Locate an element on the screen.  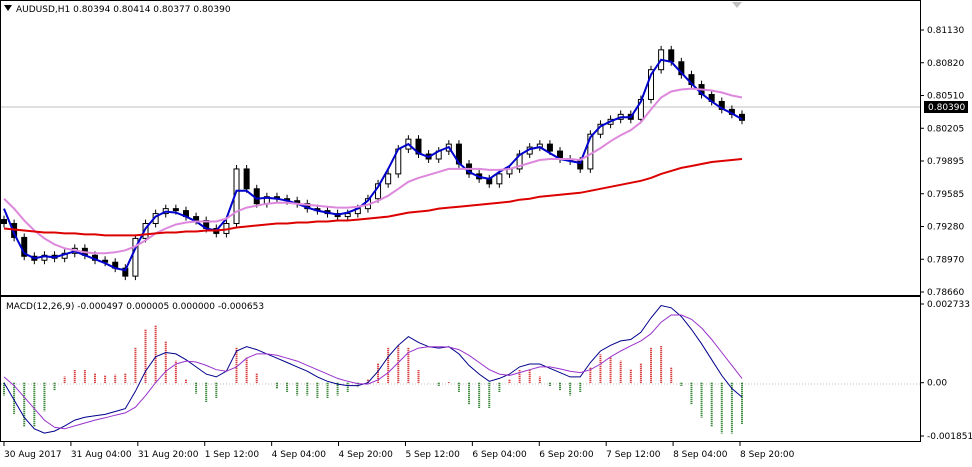
symbol-arrow-icon is located at coordinates (8, 8).